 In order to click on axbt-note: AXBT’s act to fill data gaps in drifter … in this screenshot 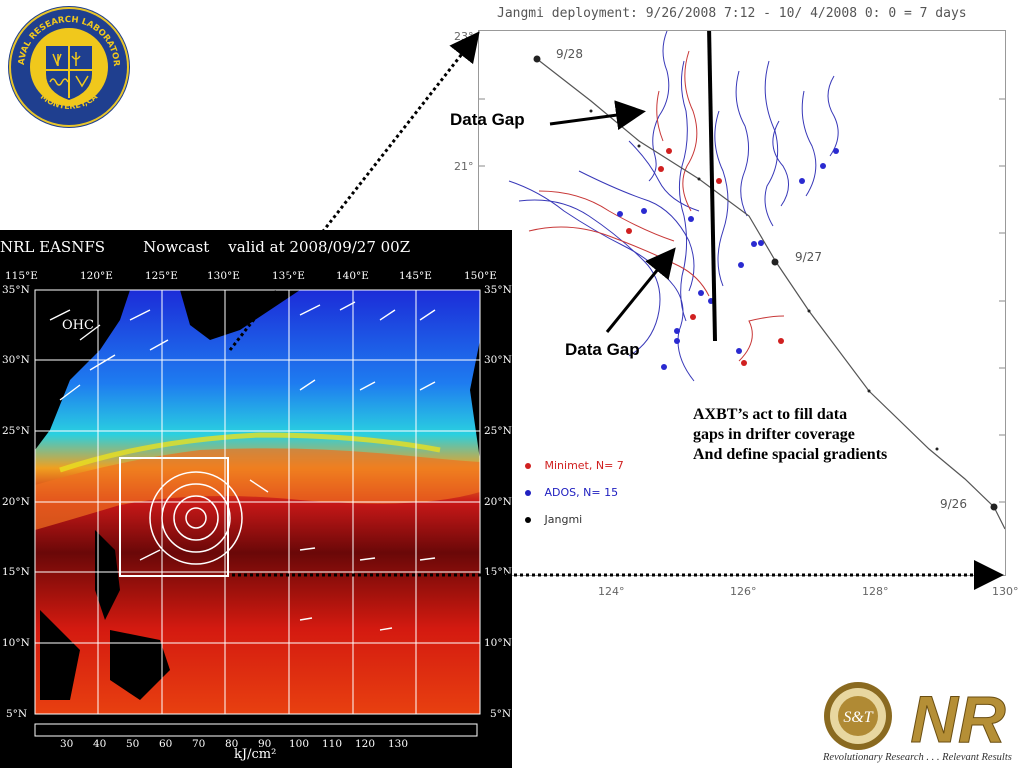, I will do `click(828, 435)`.